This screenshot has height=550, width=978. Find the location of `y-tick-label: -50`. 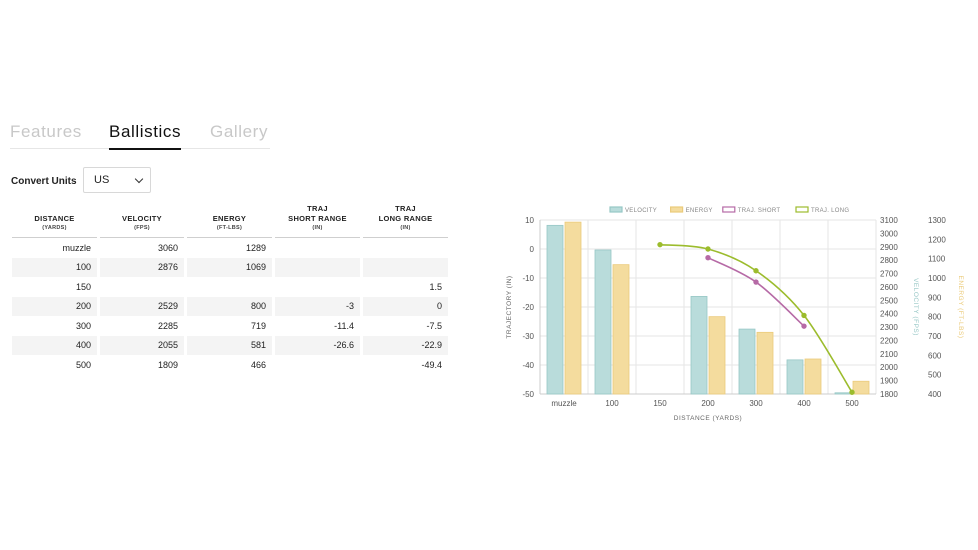

y-tick-label: -50 is located at coordinates (528, 394).